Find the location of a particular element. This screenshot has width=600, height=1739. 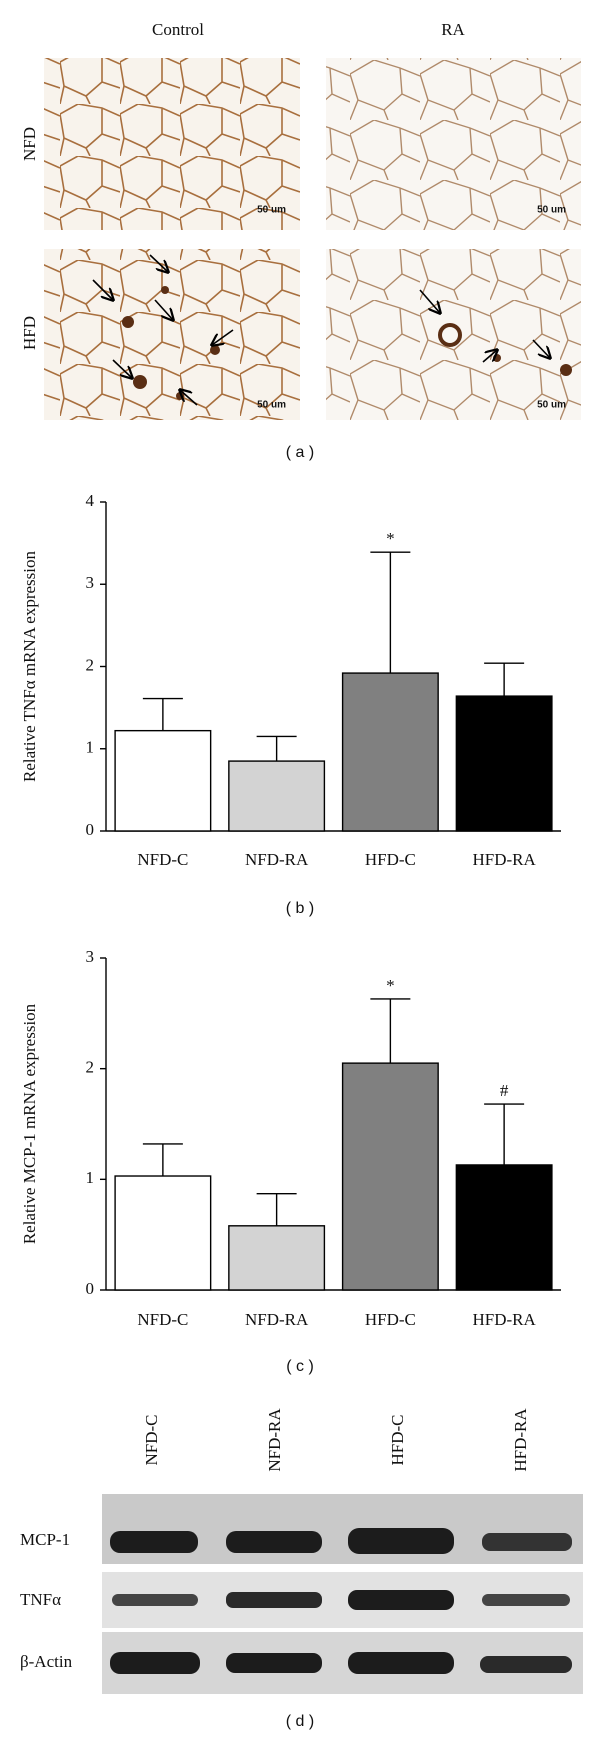

row-label: MCP-1 is located at coordinates (45, 1539).